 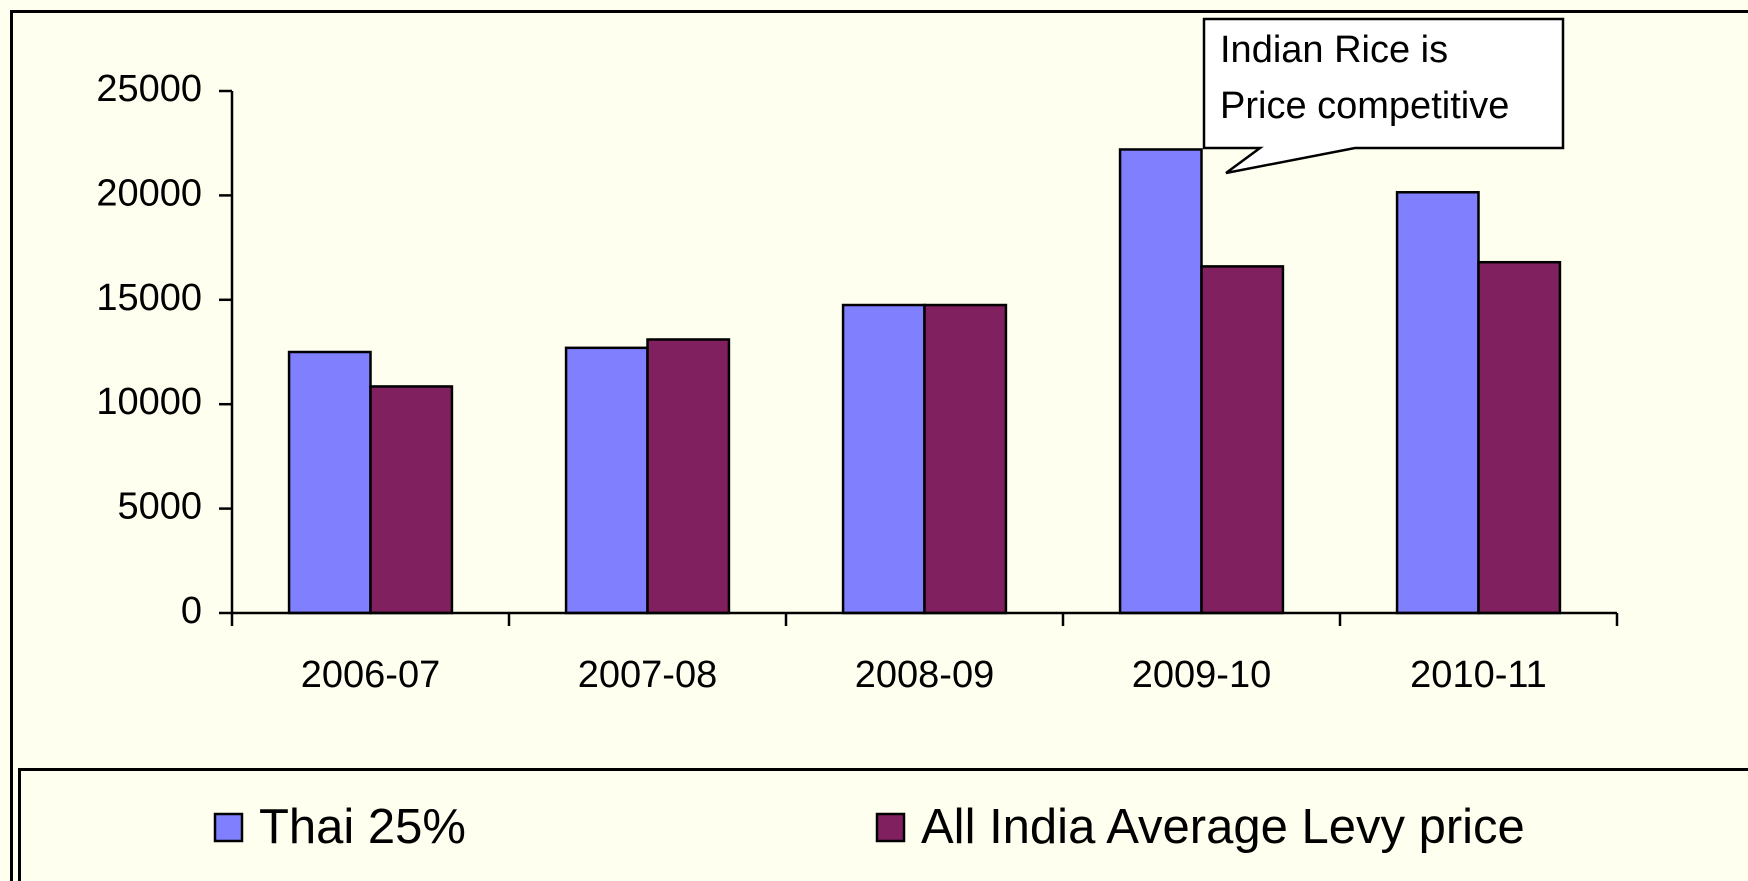 What do you see at coordinates (362, 827) in the screenshot?
I see `legend-label: Thai 25%` at bounding box center [362, 827].